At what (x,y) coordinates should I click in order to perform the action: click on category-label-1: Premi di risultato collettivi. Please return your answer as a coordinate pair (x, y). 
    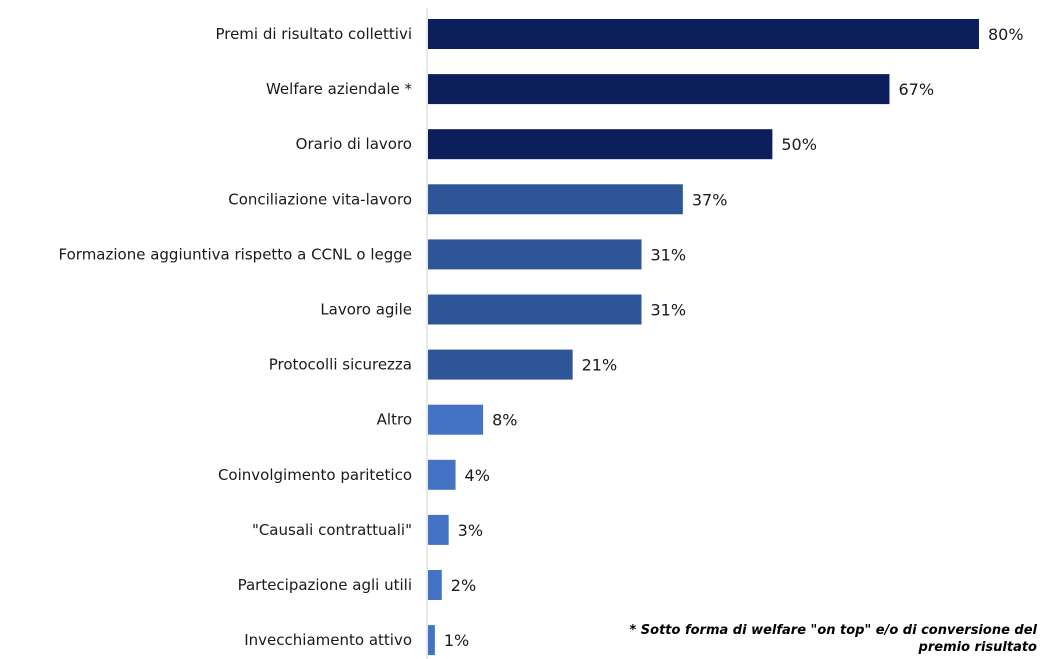
    Looking at the image, I should click on (313, 34).